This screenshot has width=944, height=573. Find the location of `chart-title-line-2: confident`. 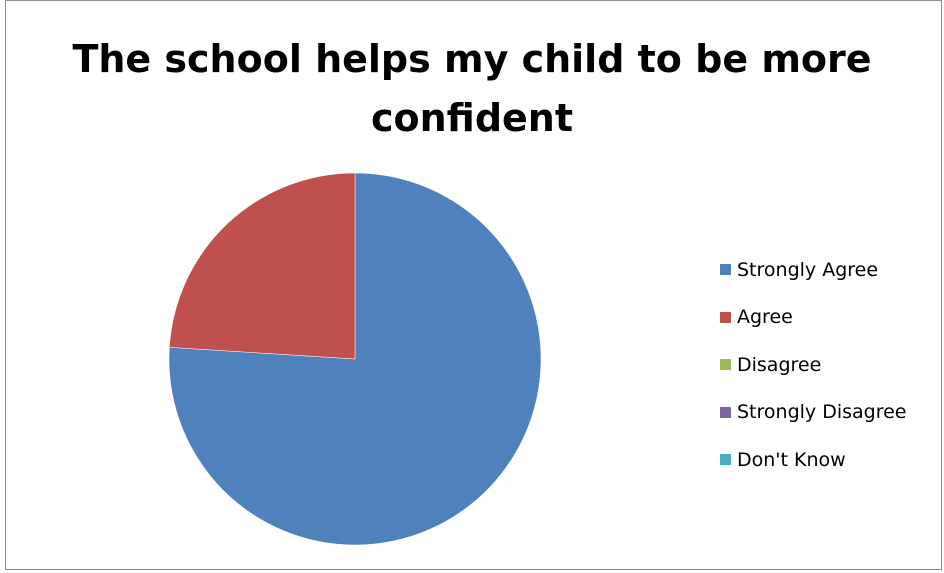

chart-title-line-2: confident is located at coordinates (472, 118).